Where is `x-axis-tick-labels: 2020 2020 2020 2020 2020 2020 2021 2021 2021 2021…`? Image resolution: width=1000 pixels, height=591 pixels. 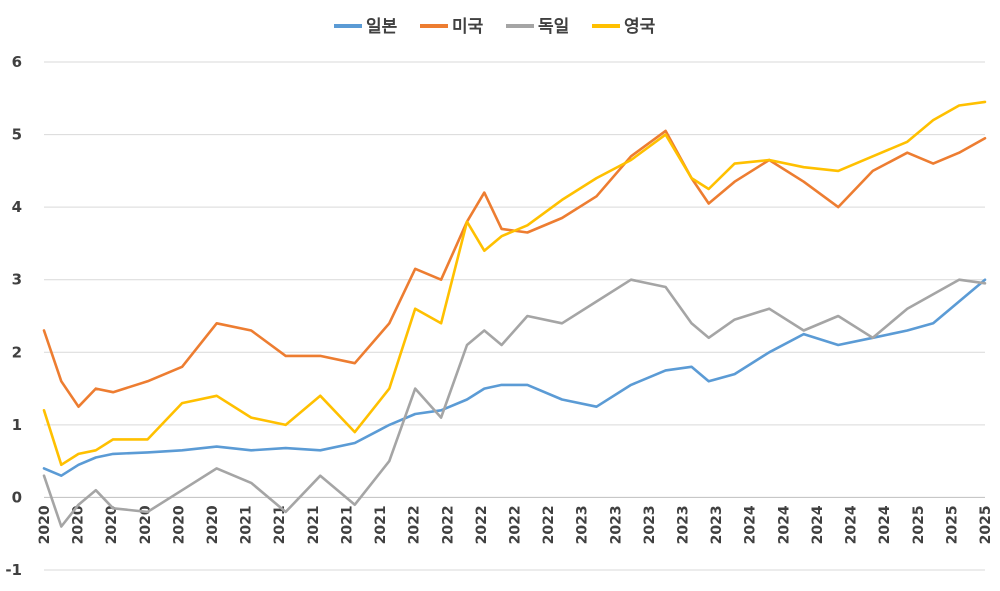 x-axis-tick-labels: 2020 2020 2020 2020 2020 2020 2021 2021 2021 2021… is located at coordinates (515, 524).